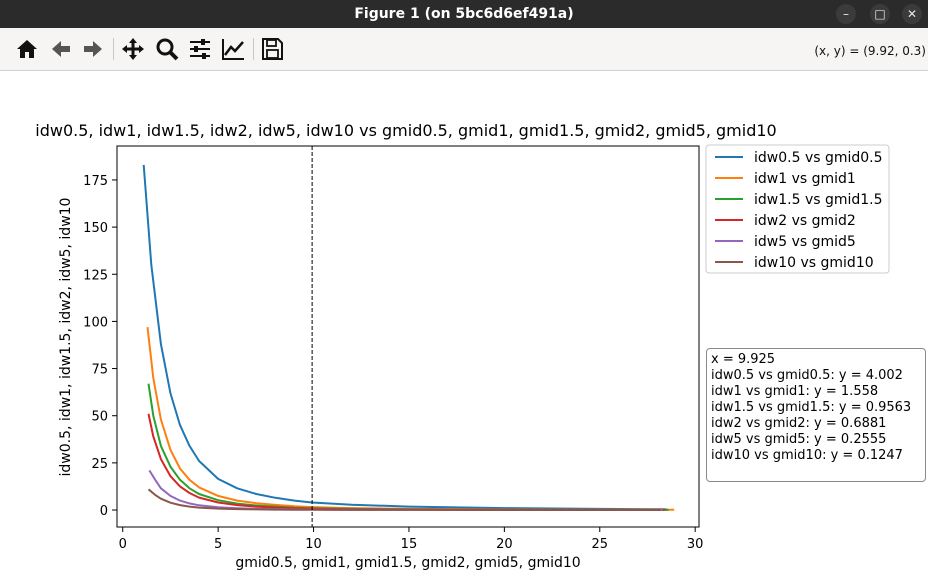 The image size is (928, 584). Describe the element at coordinates (104, 511) in the screenshot. I see `y-tick-label: 0` at that location.